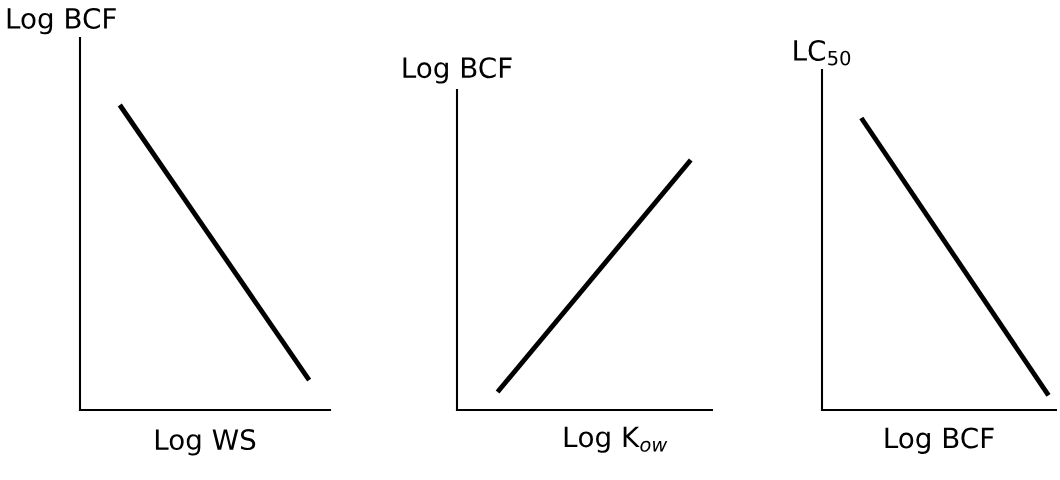 The height and width of the screenshot is (480, 1060). Describe the element at coordinates (616, 439) in the screenshot. I see `x-axis-title: Log K$_{ow}$` at that location.